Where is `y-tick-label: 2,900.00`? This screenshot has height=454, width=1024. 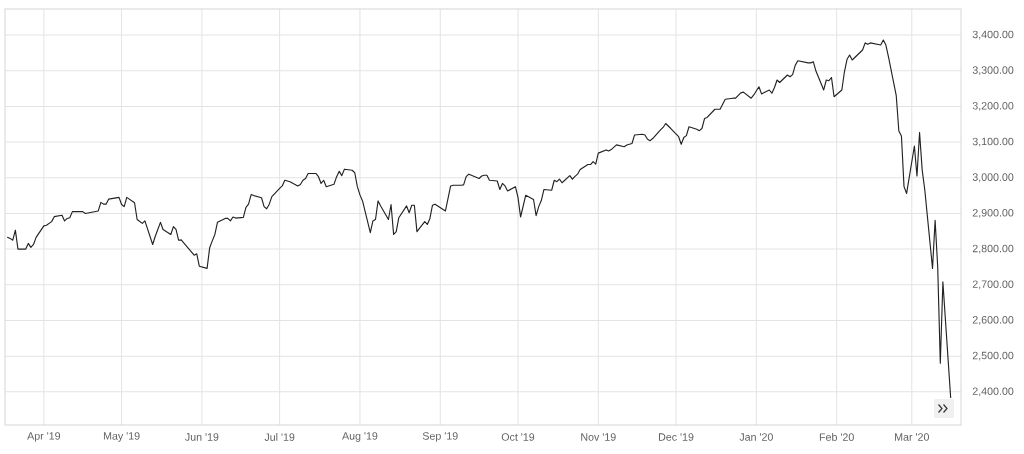
y-tick-label: 2,900.00 is located at coordinates (993, 213).